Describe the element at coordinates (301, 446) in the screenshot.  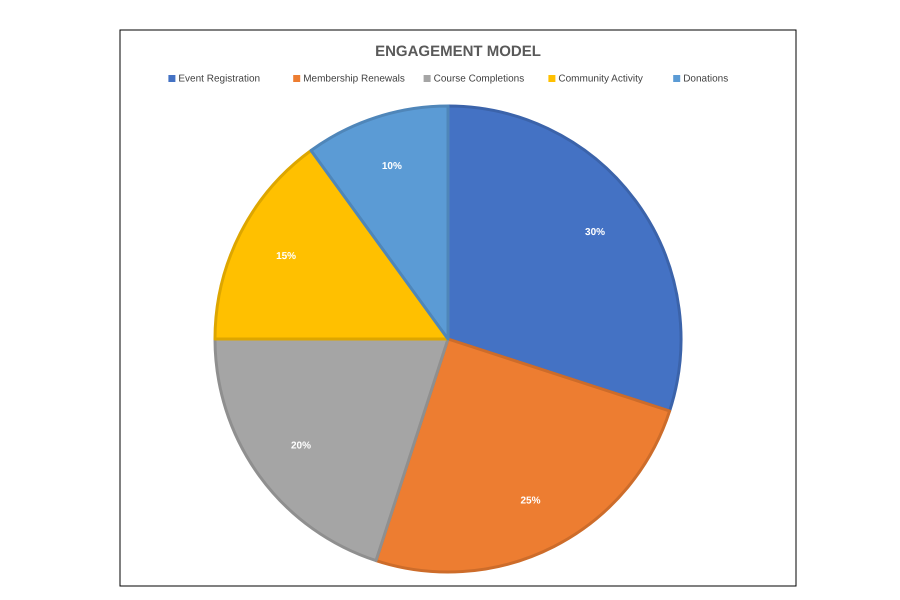
I see `data-label: 20%` at that location.